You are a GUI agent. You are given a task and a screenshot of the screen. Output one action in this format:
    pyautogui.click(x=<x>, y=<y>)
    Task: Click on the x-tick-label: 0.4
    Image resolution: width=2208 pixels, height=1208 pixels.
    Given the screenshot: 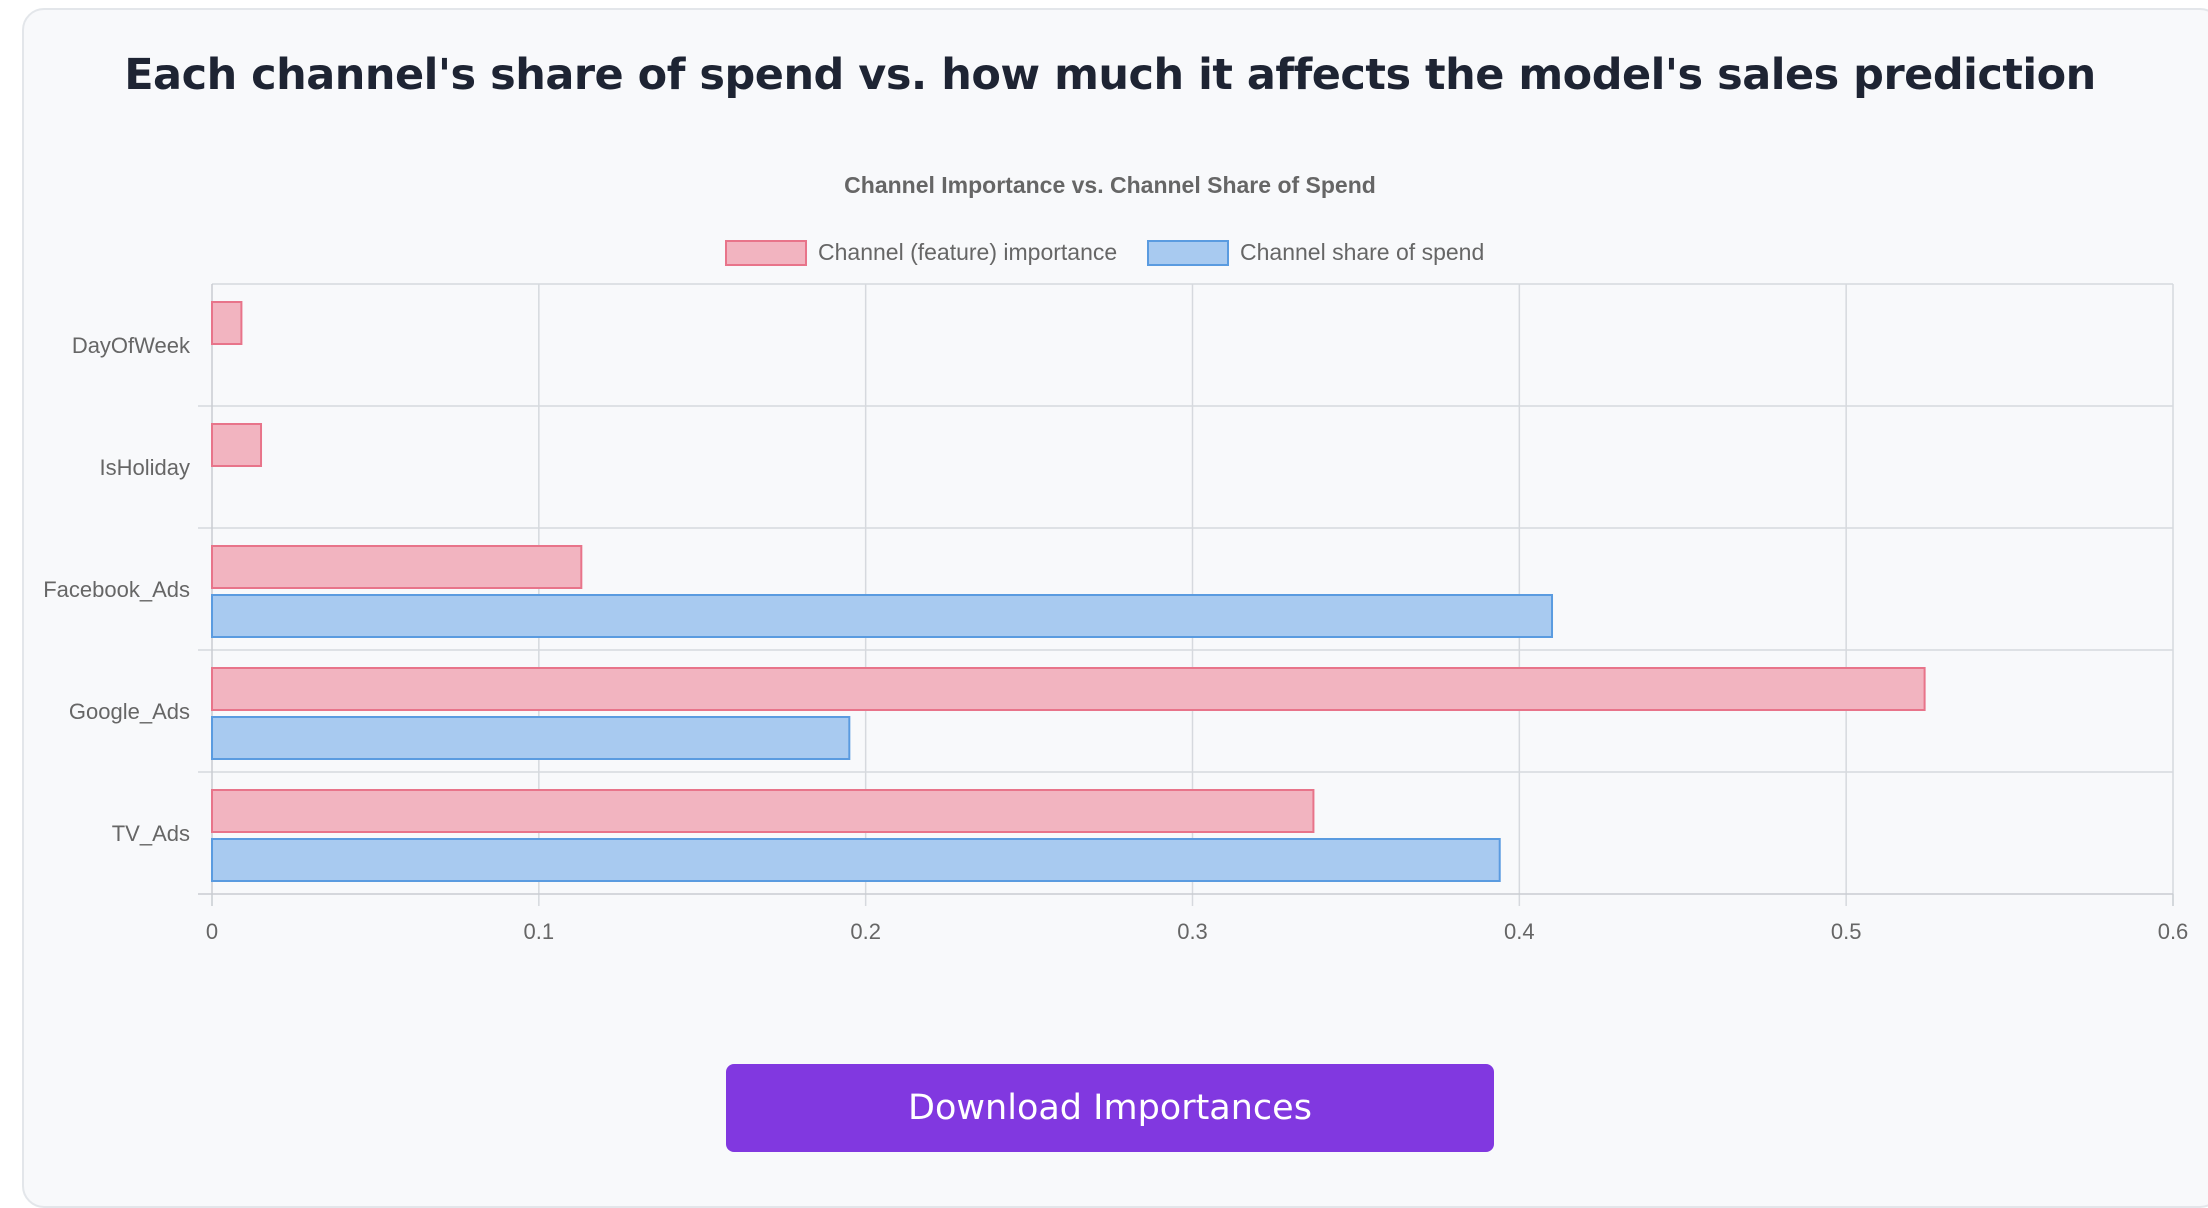 What is the action you would take?
    pyautogui.click(x=1519, y=931)
    